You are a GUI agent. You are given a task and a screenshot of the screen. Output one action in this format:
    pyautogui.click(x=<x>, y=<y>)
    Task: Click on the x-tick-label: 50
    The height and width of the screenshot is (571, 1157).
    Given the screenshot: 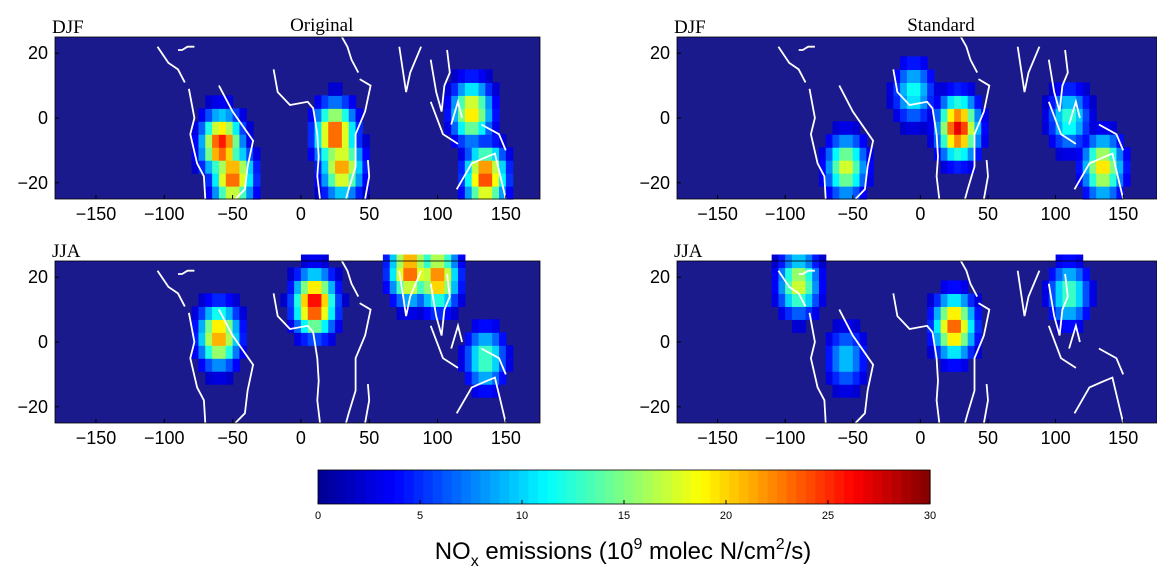 What is the action you would take?
    pyautogui.click(x=369, y=438)
    